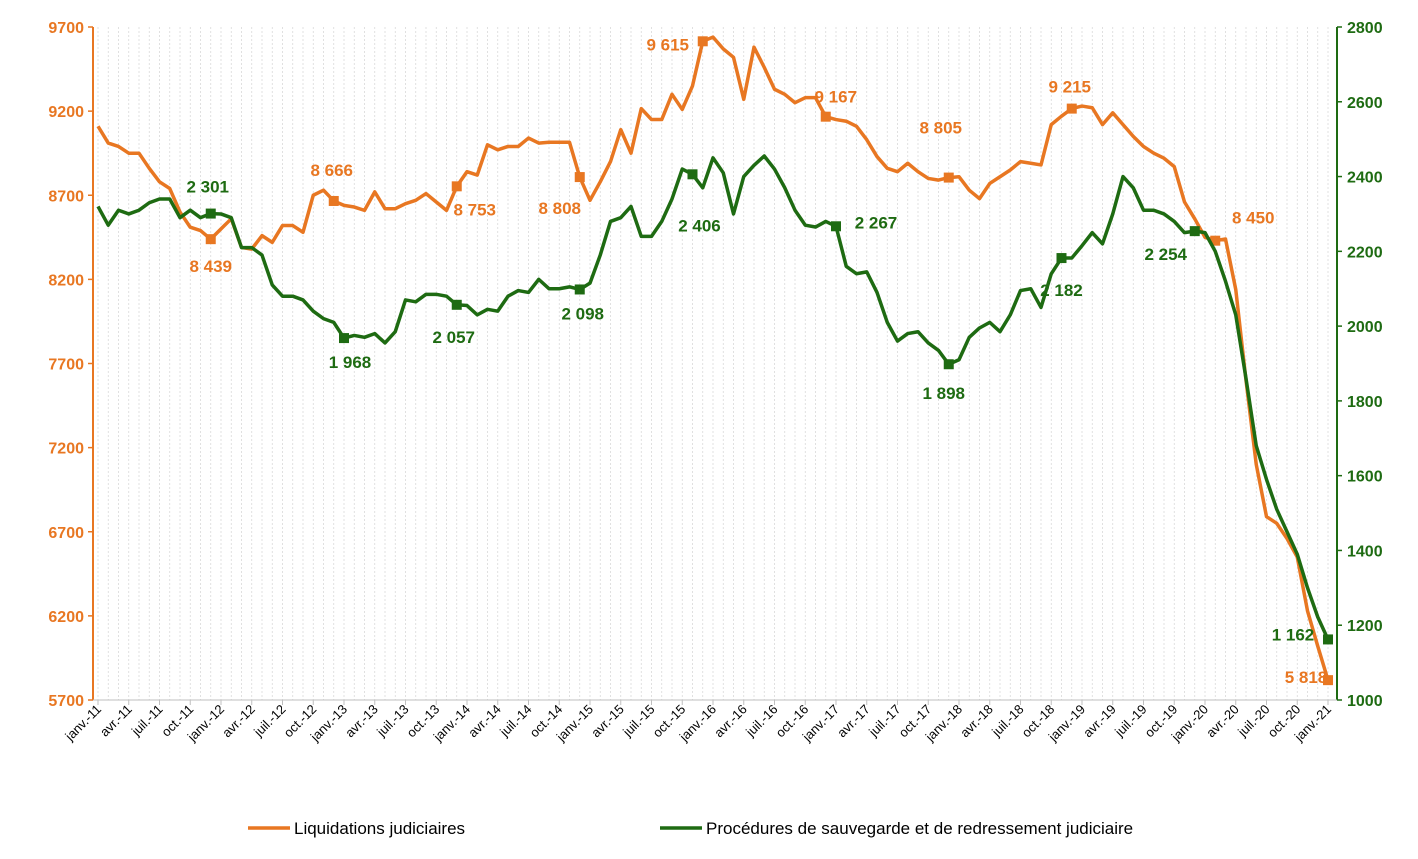 Image resolution: width=1418 pixels, height=859 pixels. Describe the element at coordinates (1222, 721) in the screenshot. I see `x-tick-label: avr.-20` at that location.